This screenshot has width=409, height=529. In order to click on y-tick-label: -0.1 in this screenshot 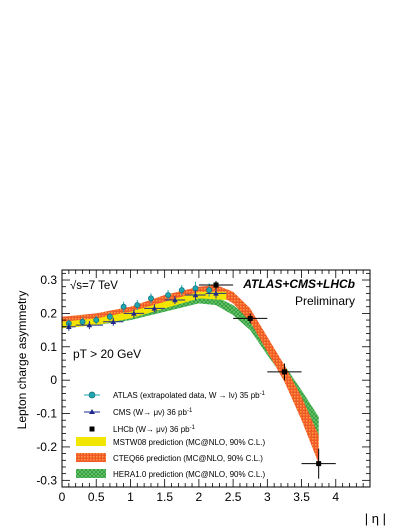, I will do `click(46, 414)`.